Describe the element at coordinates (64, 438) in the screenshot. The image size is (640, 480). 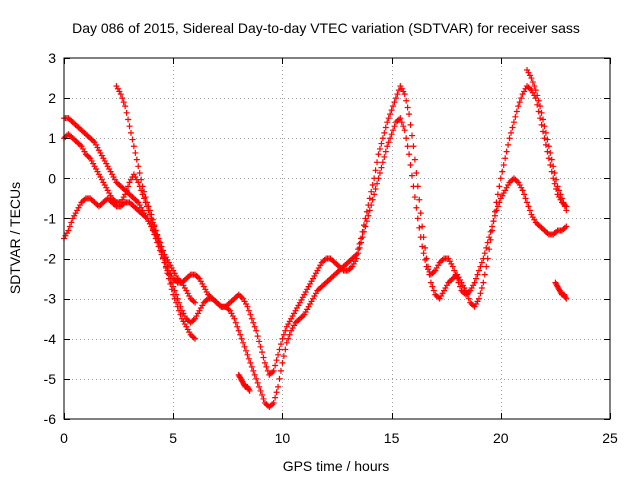
I see `x-tick-label: 0` at that location.